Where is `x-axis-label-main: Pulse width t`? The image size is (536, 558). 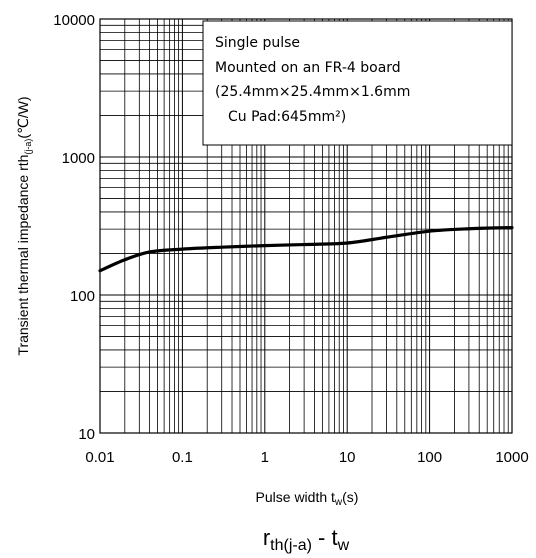
x-axis-label-main: Pulse width t is located at coordinates (295, 497).